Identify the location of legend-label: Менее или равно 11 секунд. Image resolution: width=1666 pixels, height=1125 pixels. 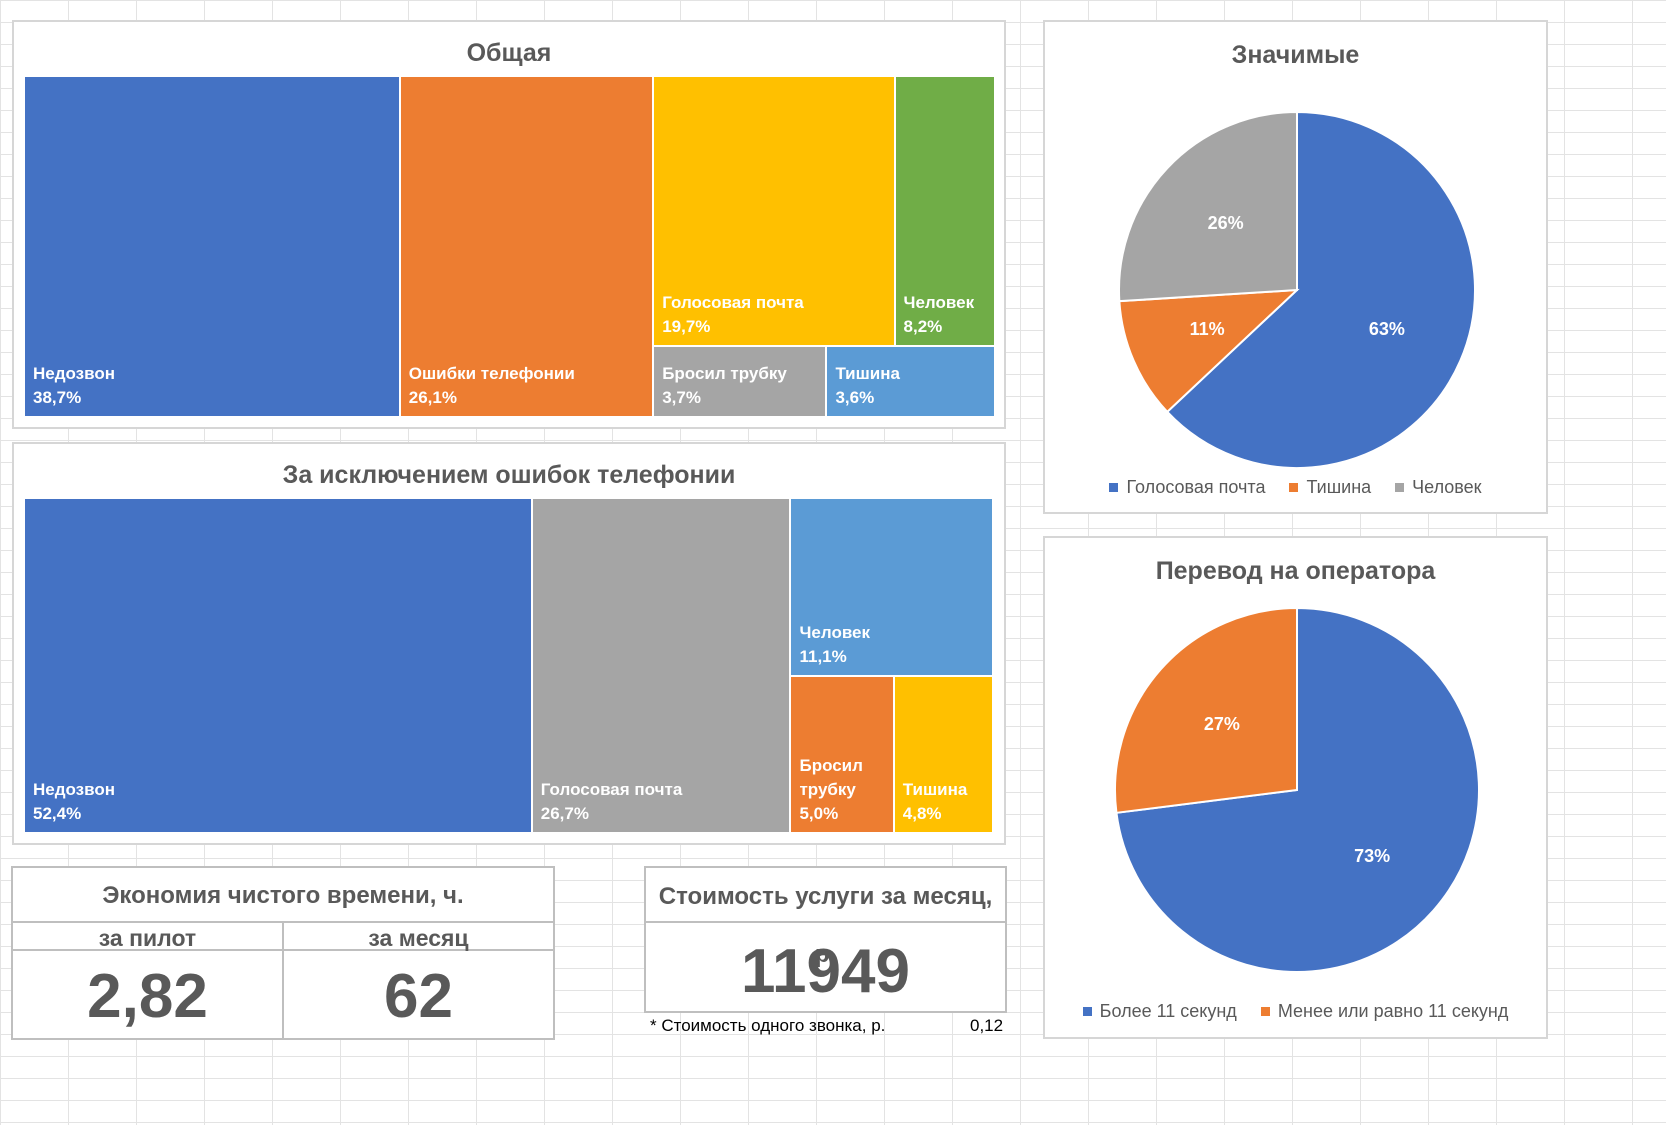
(1393, 1011).